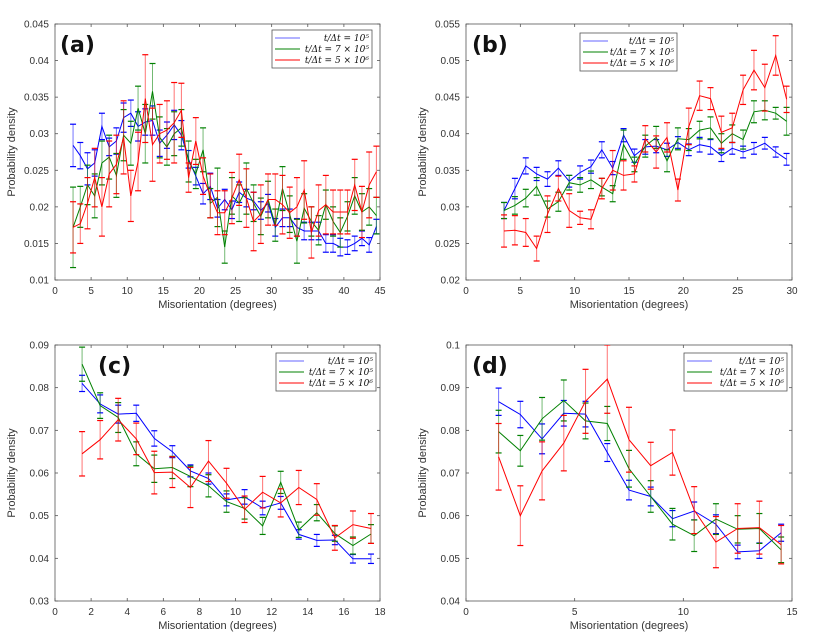 The width and height of the screenshot is (831, 636). Describe the element at coordinates (272, 612) in the screenshot. I see `x-tick-label: 12` at that location.